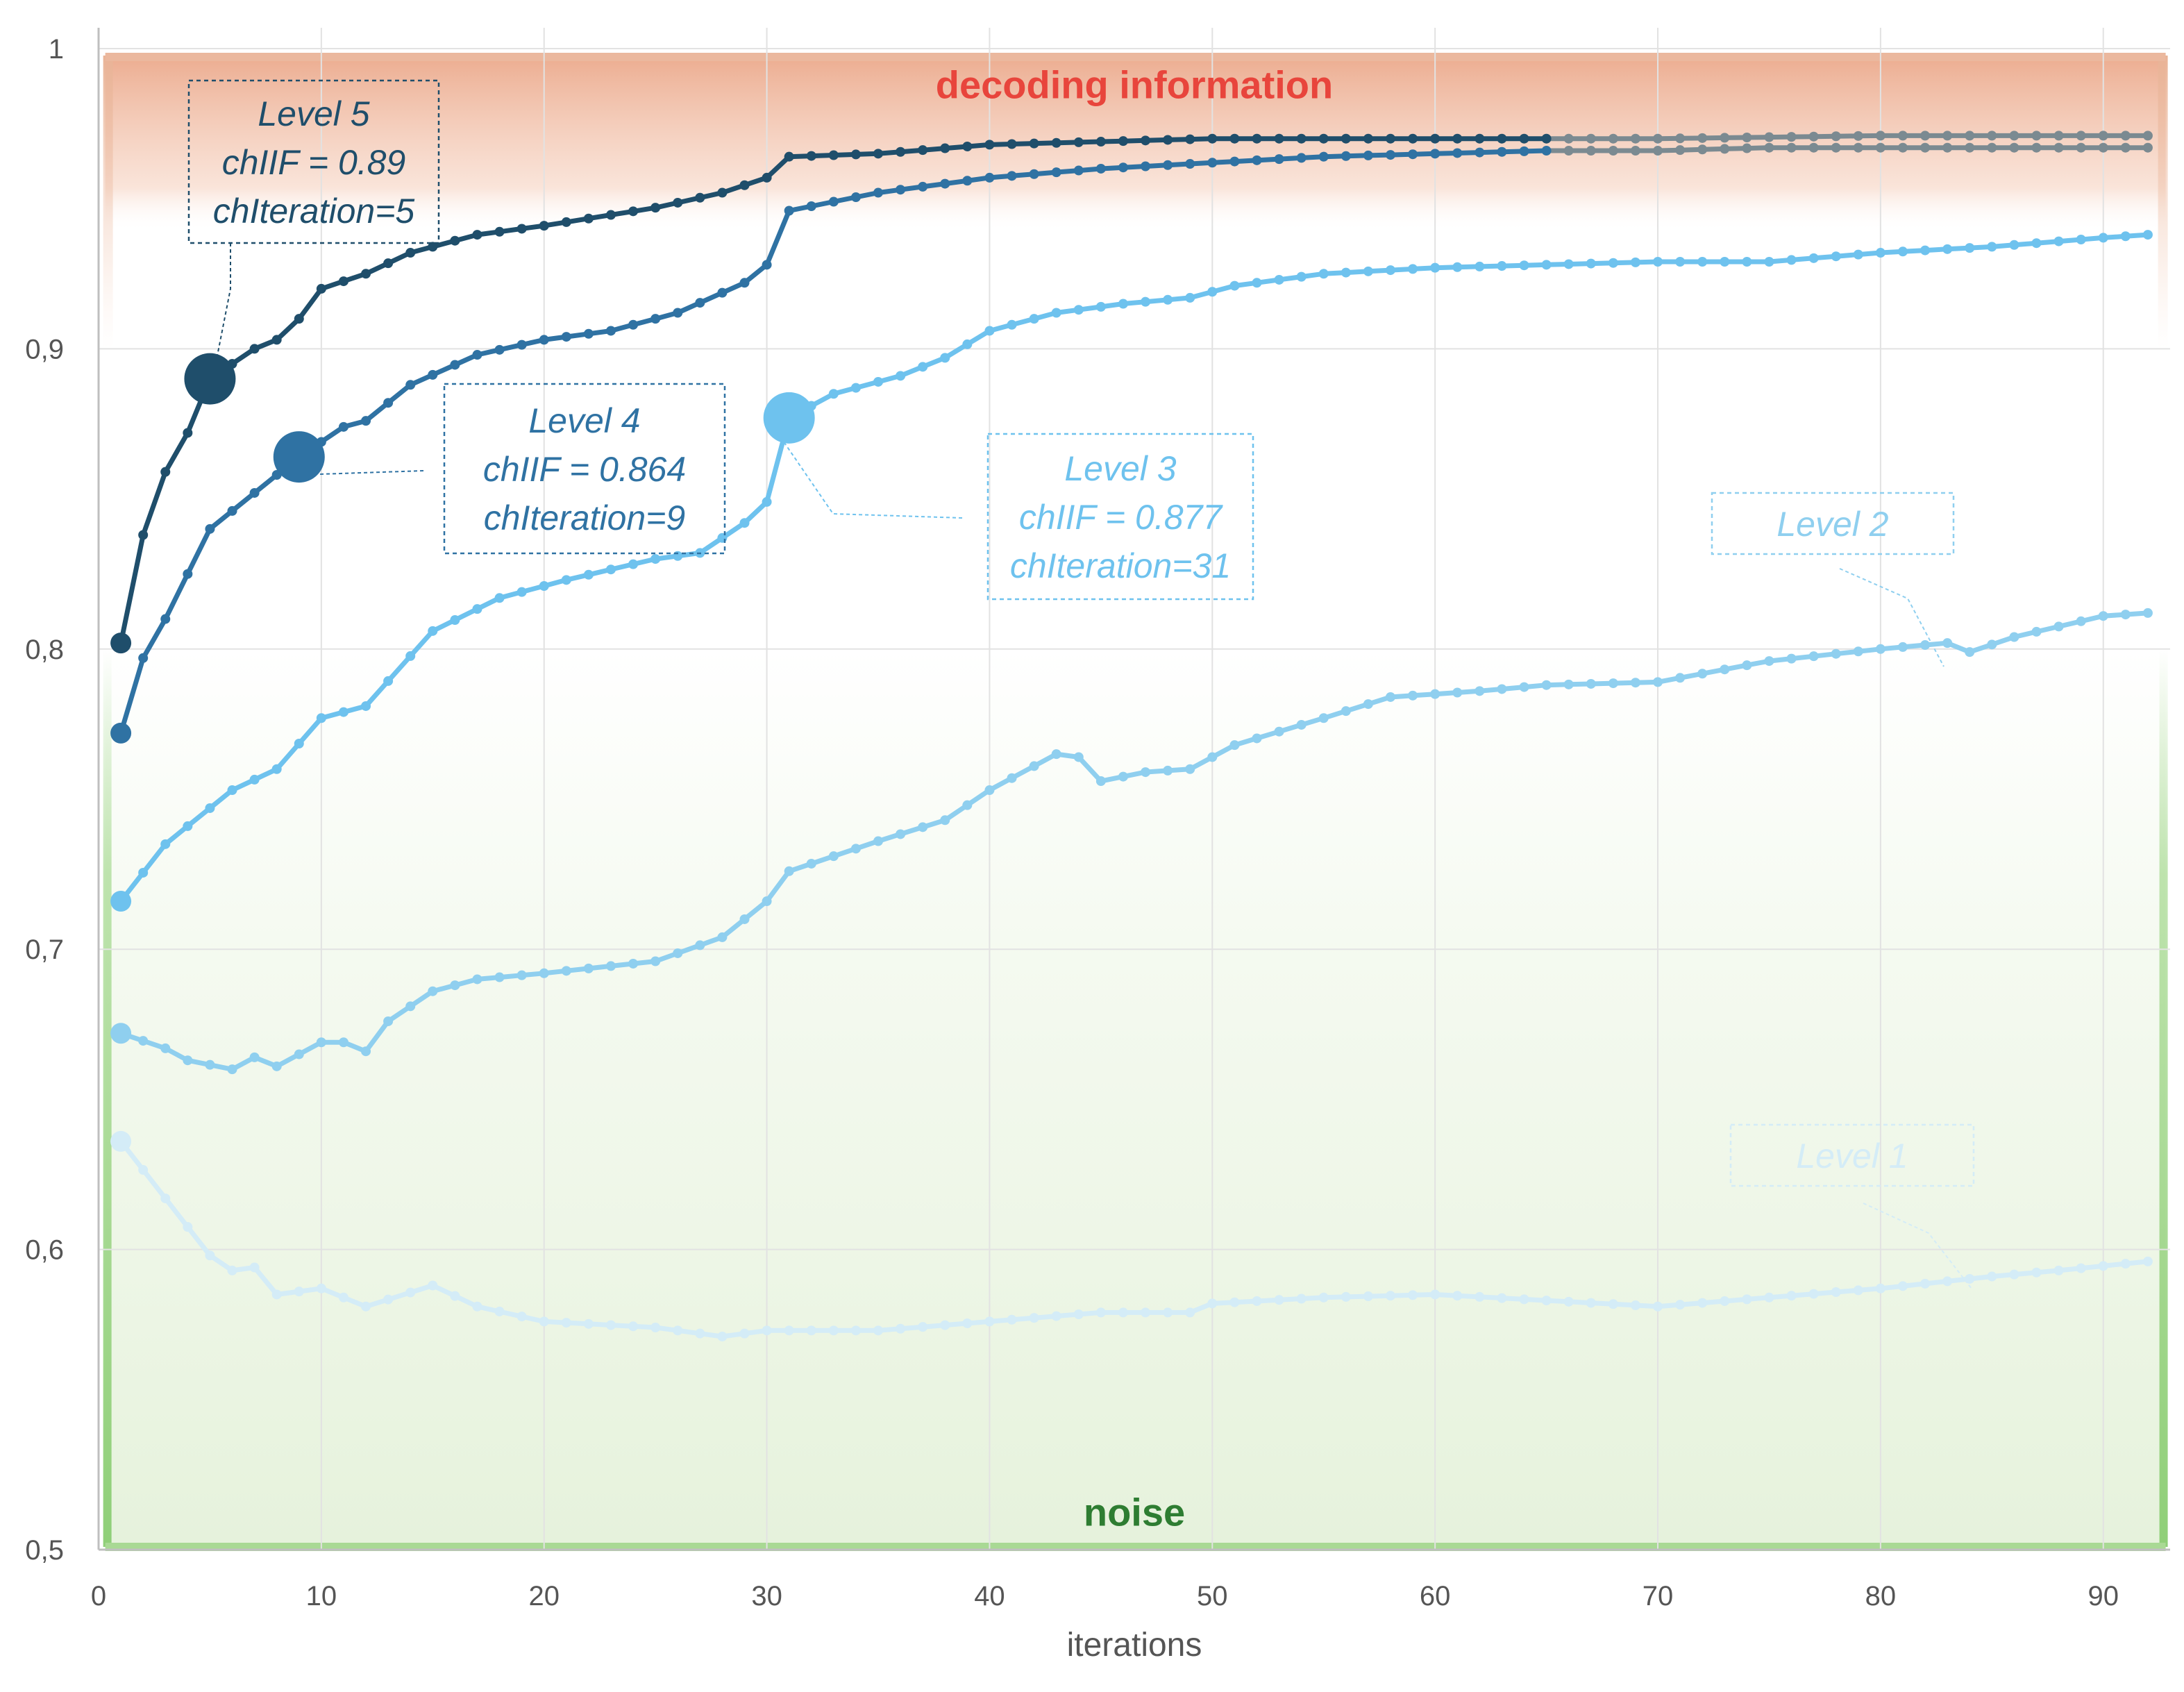 This screenshot has height=1692, width=2184. What do you see at coordinates (584, 420) in the screenshot?
I see `annotation-line: Level 4` at bounding box center [584, 420].